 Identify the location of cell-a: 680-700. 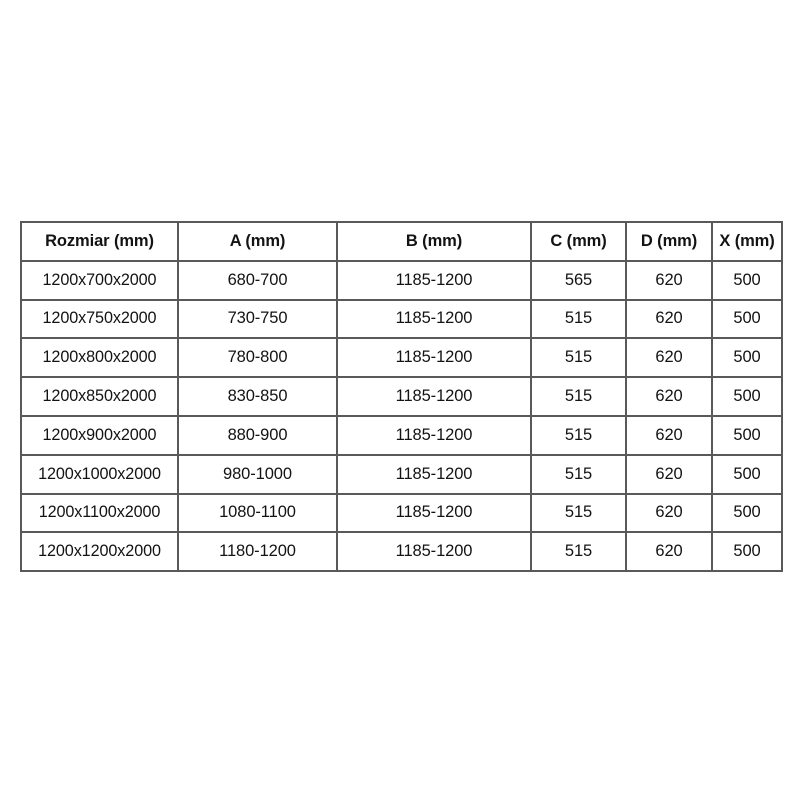
(257, 280).